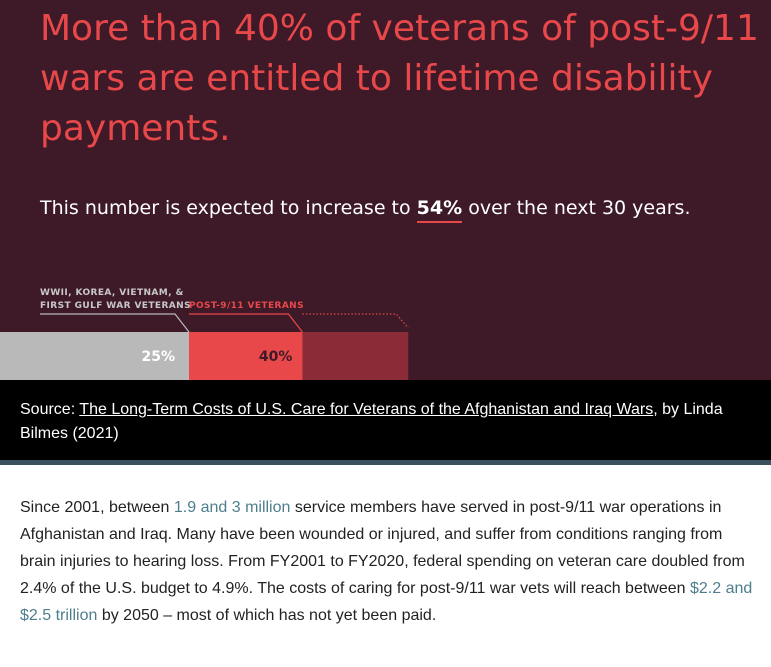 This screenshot has height=667, width=771. I want to click on subhead-prefix: This number is expected to increase to, so click(228, 208).